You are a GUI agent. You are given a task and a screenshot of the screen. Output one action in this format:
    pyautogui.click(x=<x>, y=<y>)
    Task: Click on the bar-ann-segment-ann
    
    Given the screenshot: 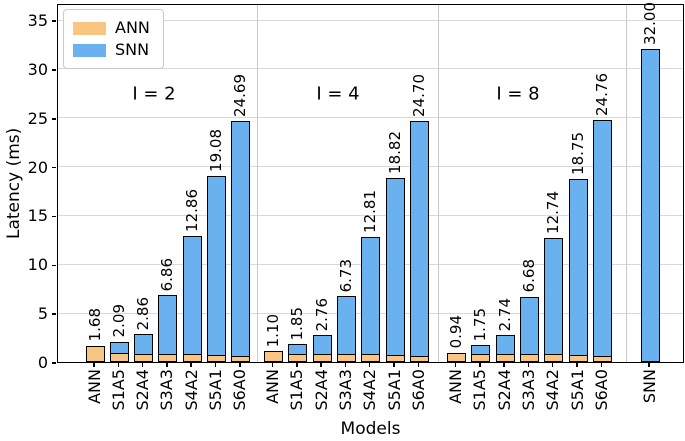 What is the action you would take?
    pyautogui.click(x=456, y=357)
    